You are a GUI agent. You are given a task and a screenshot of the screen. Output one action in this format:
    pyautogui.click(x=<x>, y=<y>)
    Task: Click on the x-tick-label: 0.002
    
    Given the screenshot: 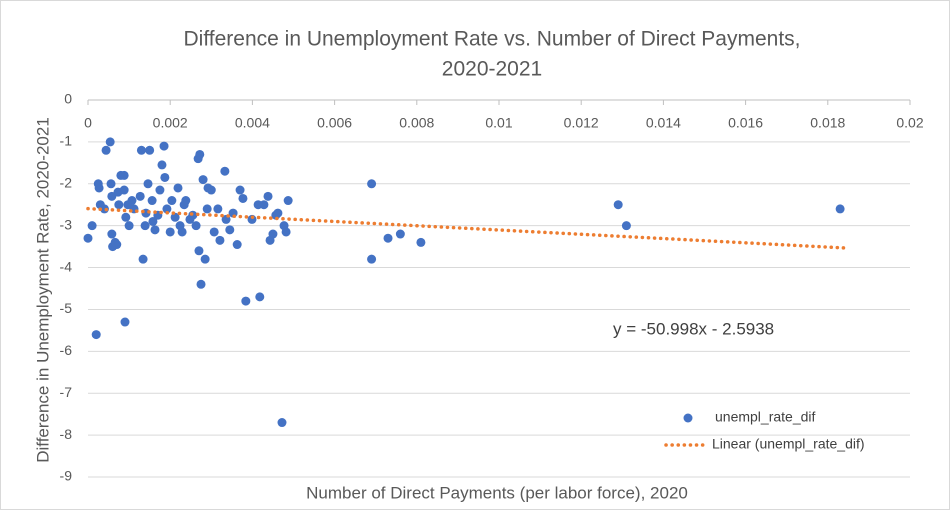 What is the action you would take?
    pyautogui.click(x=170, y=123)
    